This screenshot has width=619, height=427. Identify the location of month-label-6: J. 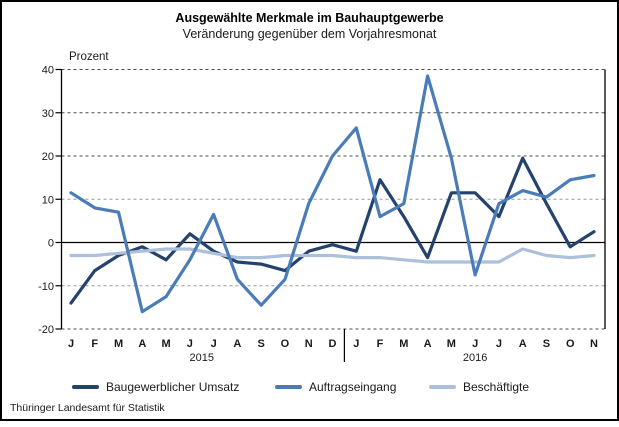
(214, 344).